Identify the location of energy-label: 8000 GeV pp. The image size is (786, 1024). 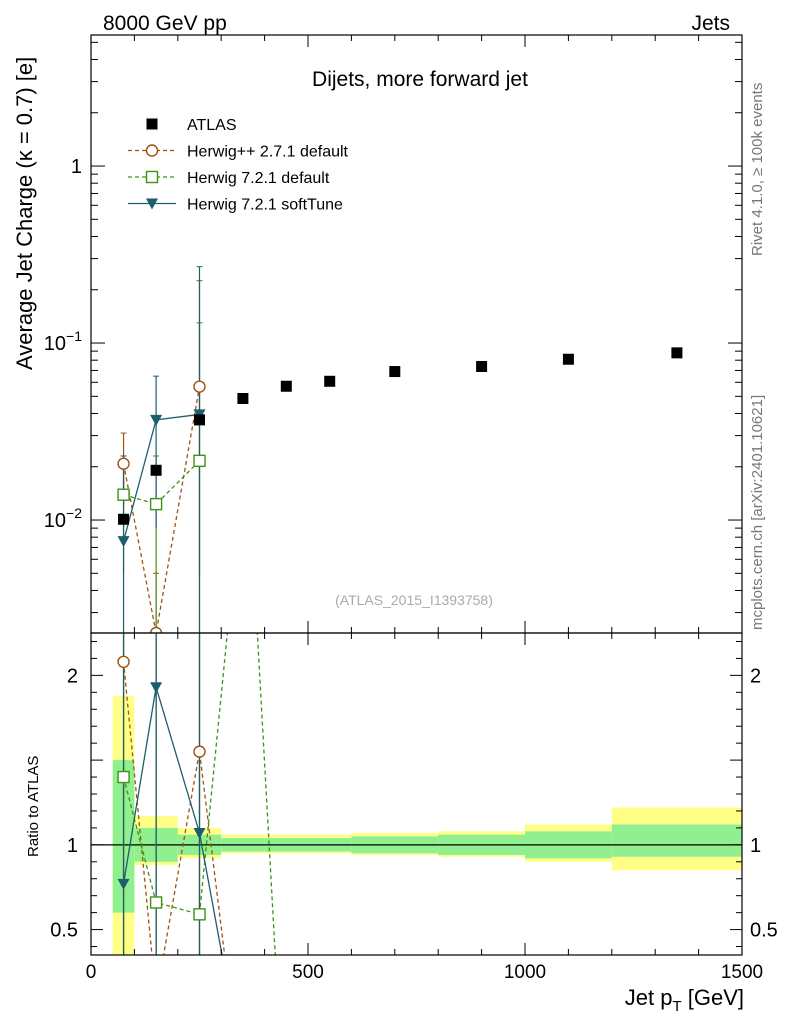
(165, 23).